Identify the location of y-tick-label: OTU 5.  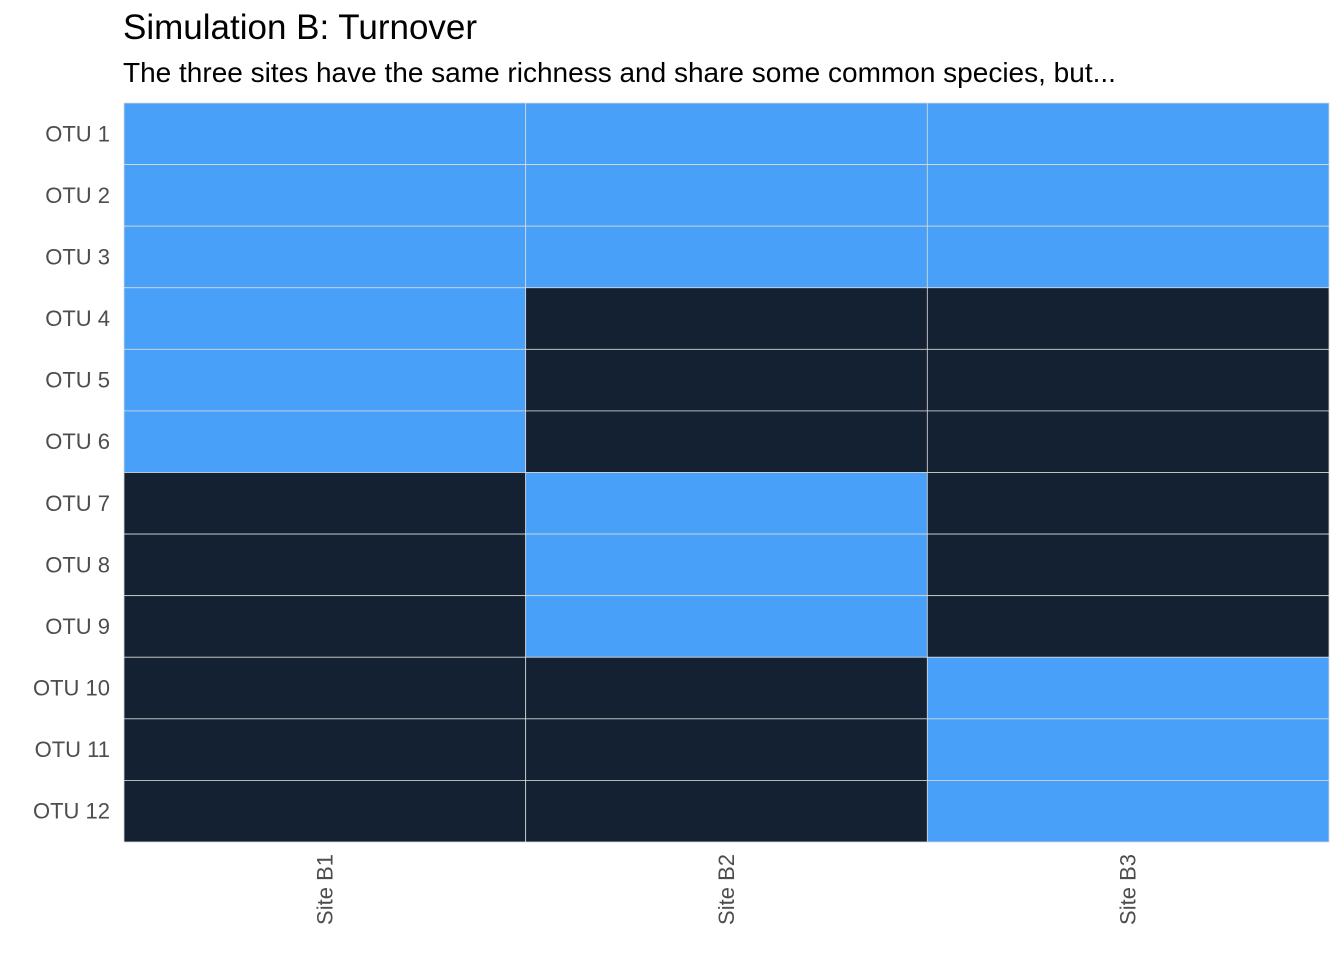
(77, 380).